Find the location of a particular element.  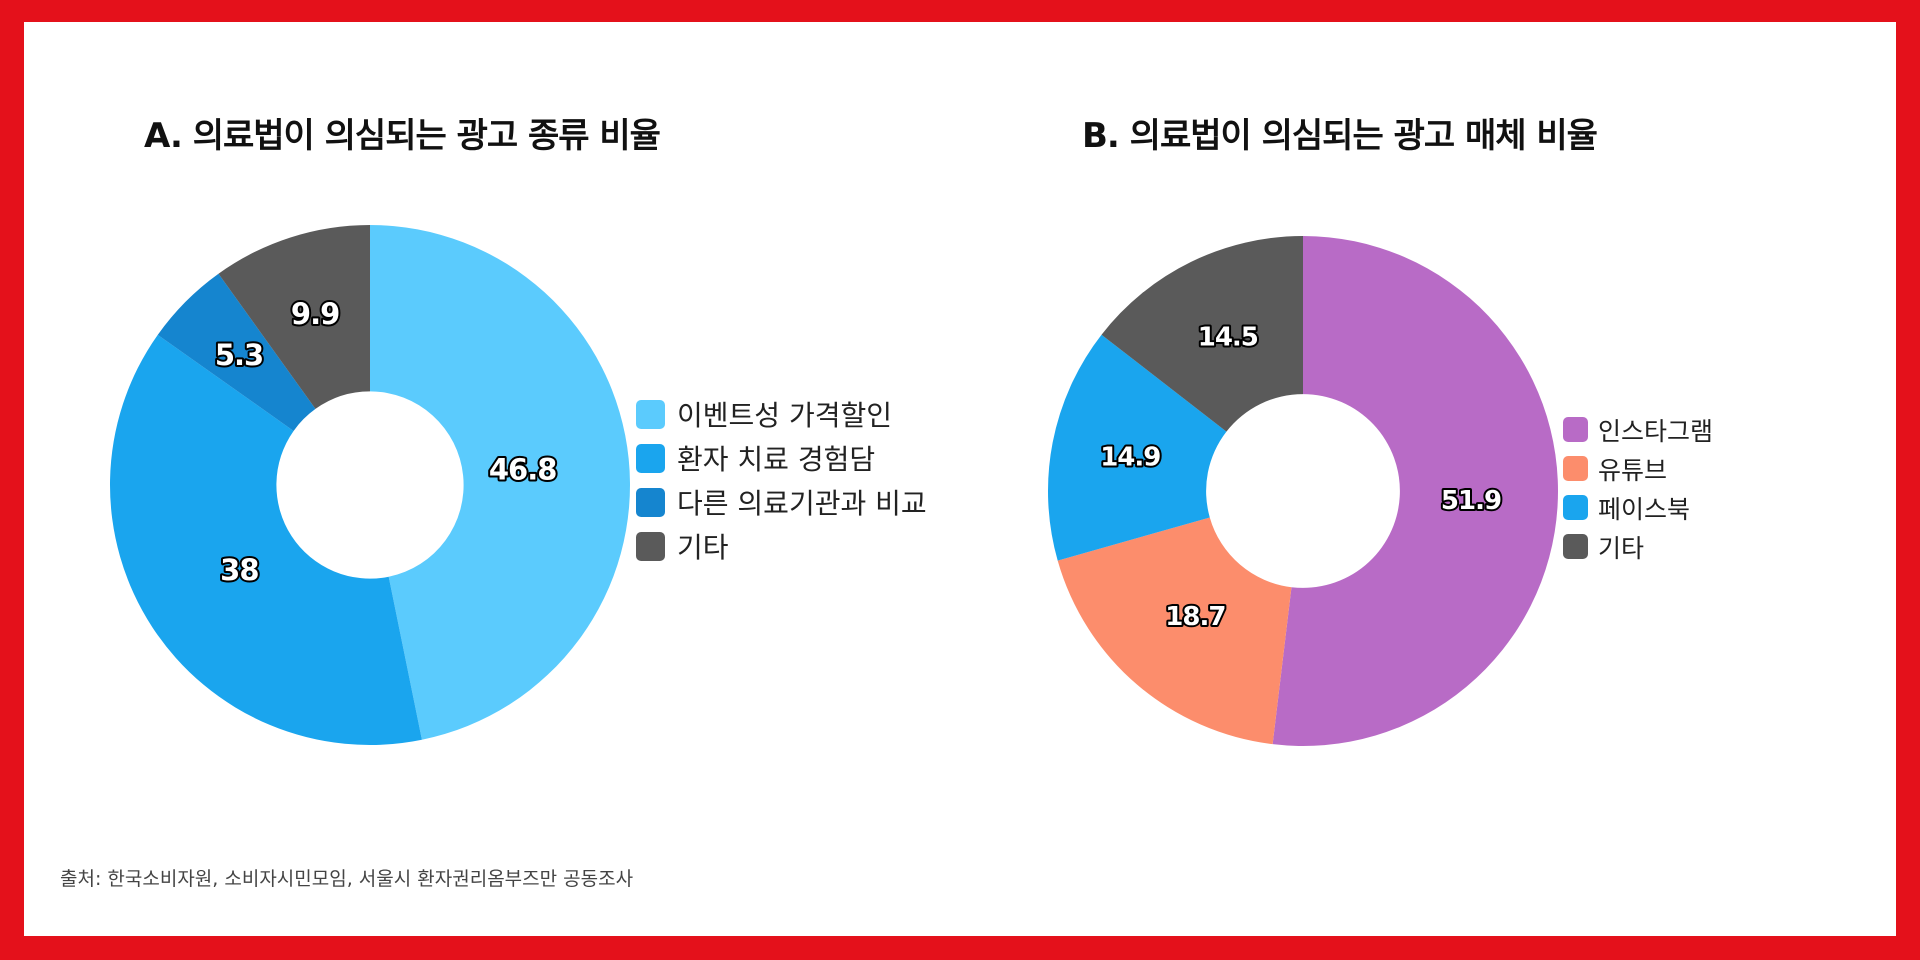

chart-a-donut: 46.8 38 5.3 9.9 is located at coordinates (370, 485).